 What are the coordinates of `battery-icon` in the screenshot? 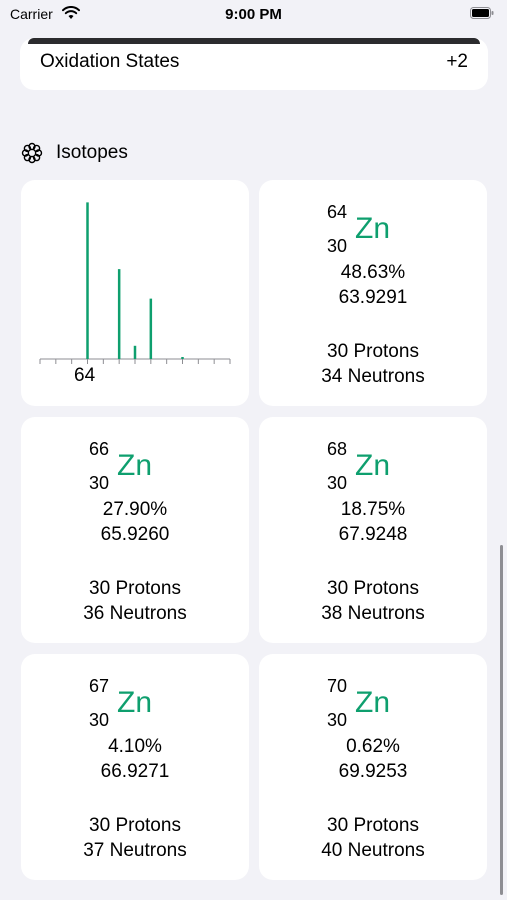 It's located at (482, 13).